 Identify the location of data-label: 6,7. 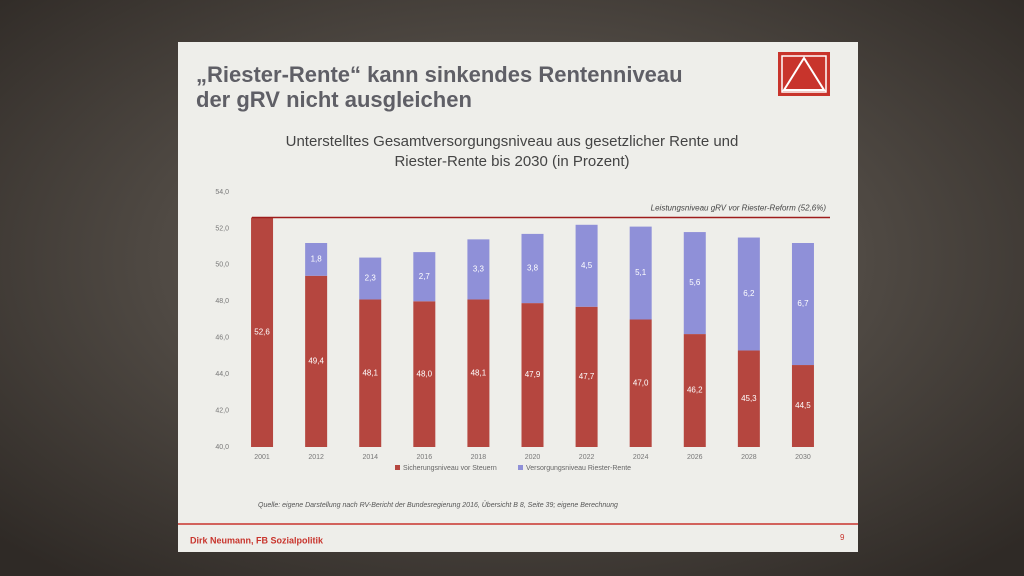
(803, 303).